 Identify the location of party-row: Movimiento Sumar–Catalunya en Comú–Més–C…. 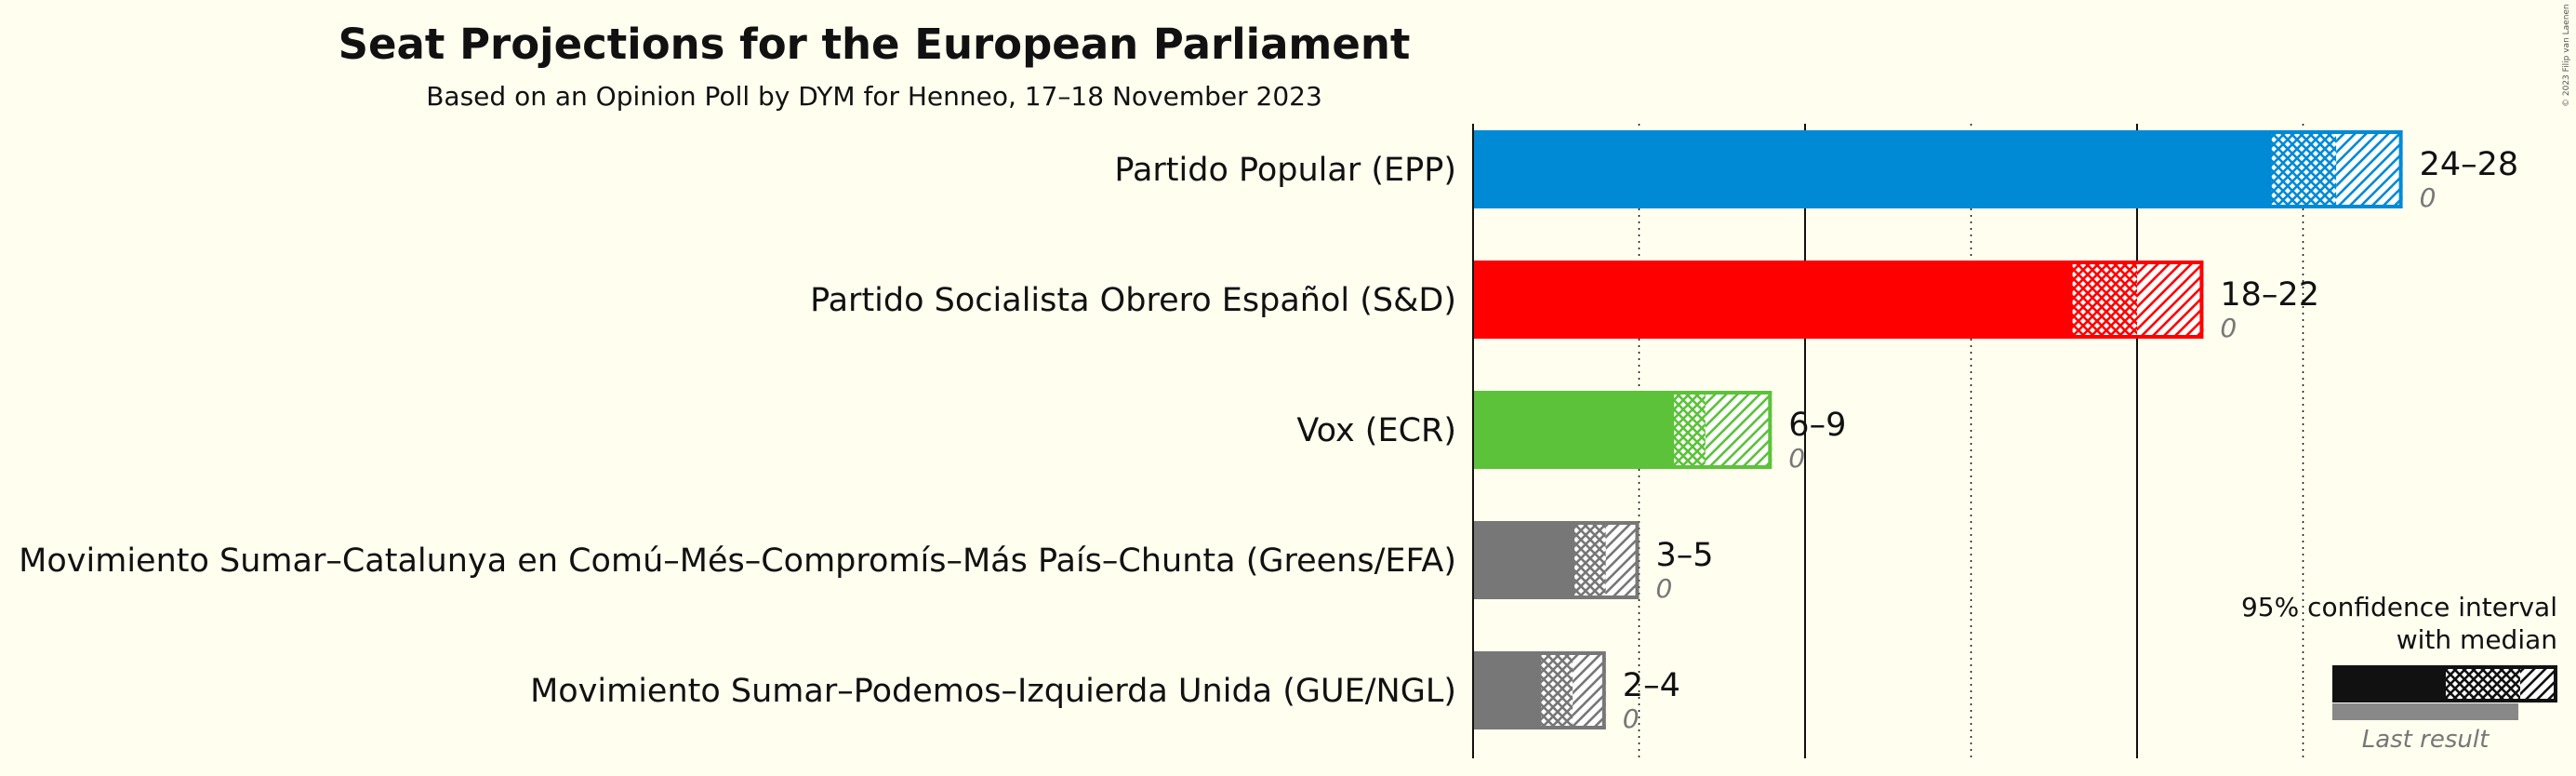
(866, 562).